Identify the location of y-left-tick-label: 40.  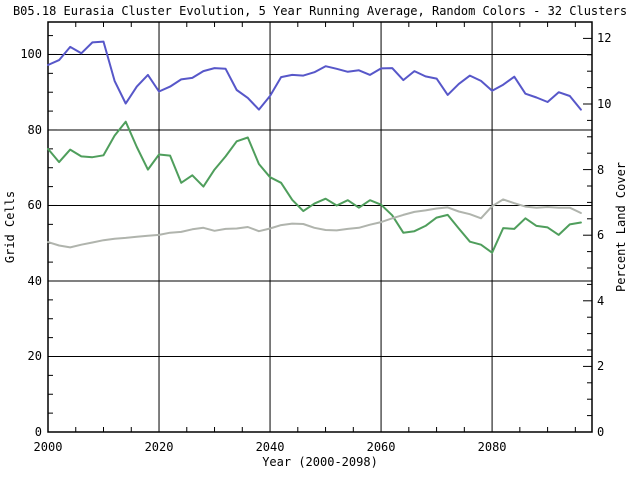
(34, 280).